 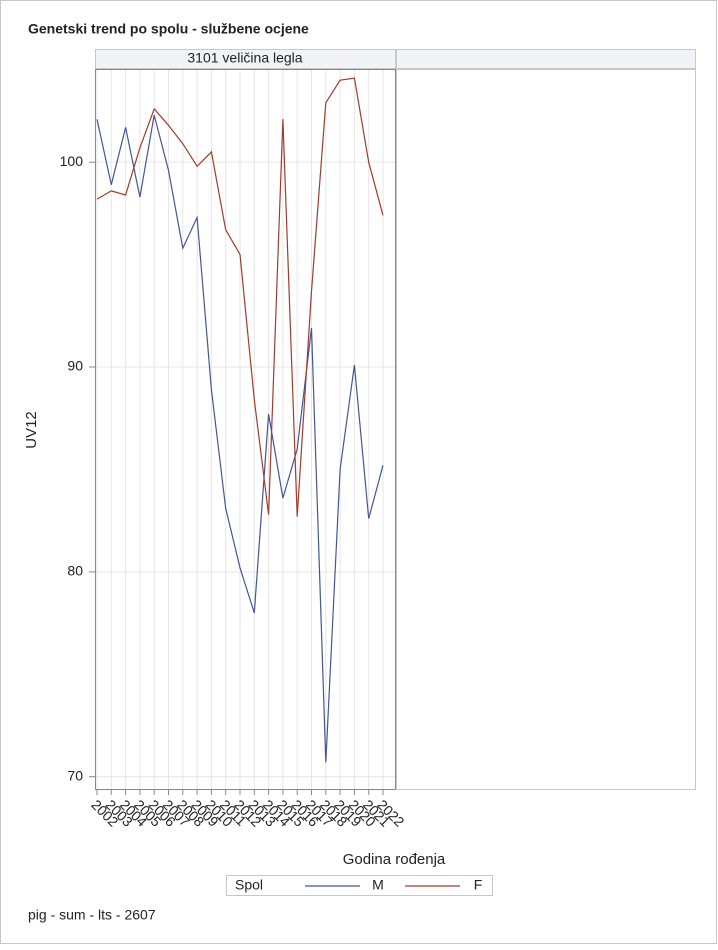 What do you see at coordinates (249, 885) in the screenshot?
I see `legend-title: Spol` at bounding box center [249, 885].